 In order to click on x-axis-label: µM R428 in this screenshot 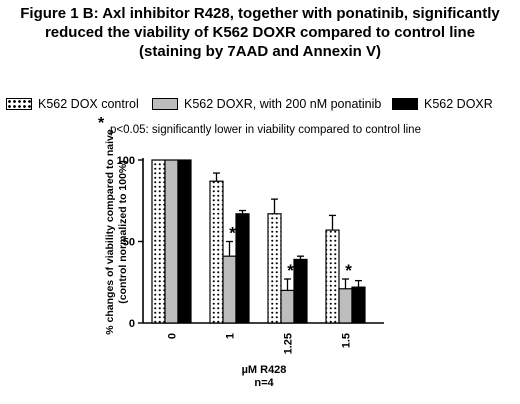, I will do `click(264, 370)`.